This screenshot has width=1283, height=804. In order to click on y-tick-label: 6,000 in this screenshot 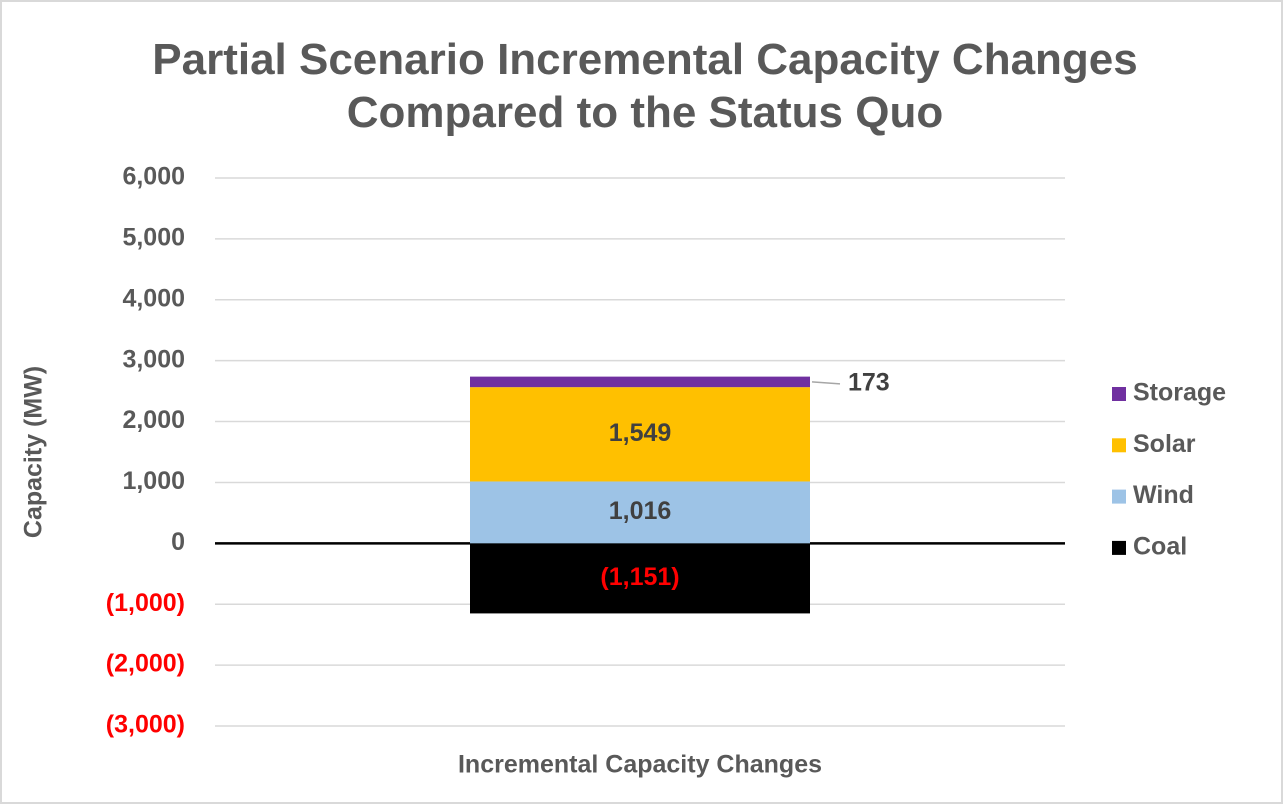, I will do `click(153, 177)`.